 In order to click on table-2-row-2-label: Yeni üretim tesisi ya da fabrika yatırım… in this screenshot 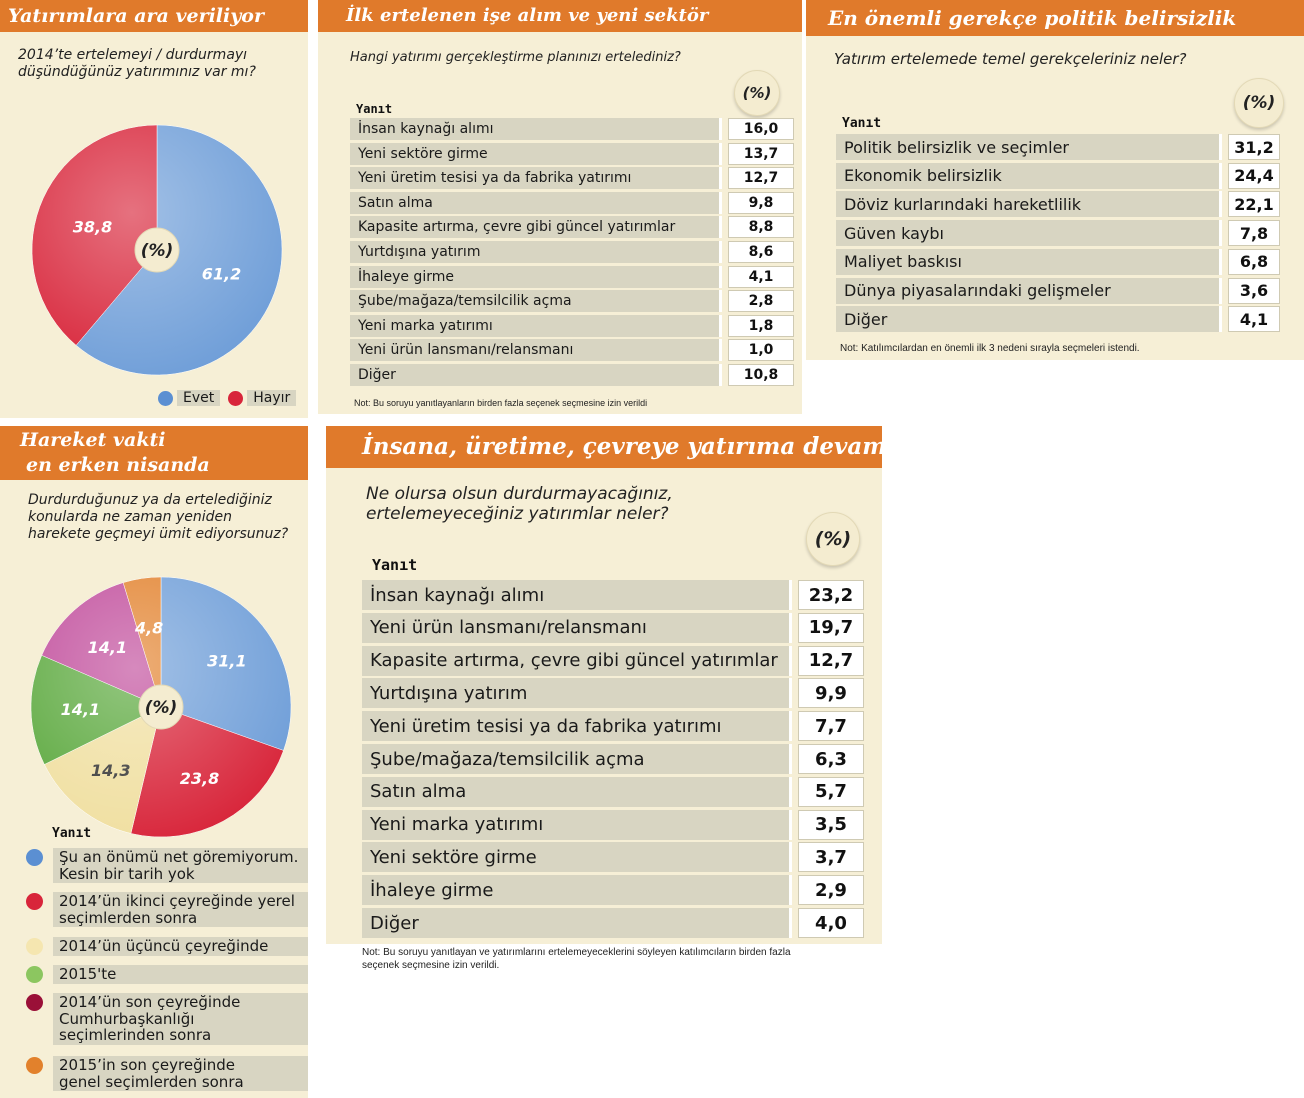, I will do `click(536, 178)`.